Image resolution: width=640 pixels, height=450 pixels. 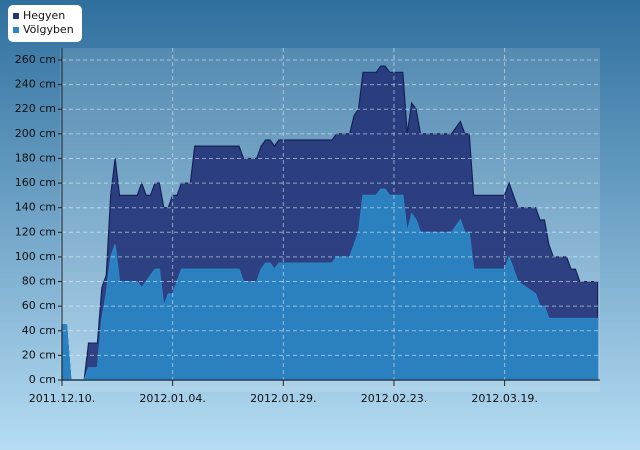 I want to click on legend-label: Völgyben, so click(x=48, y=29).